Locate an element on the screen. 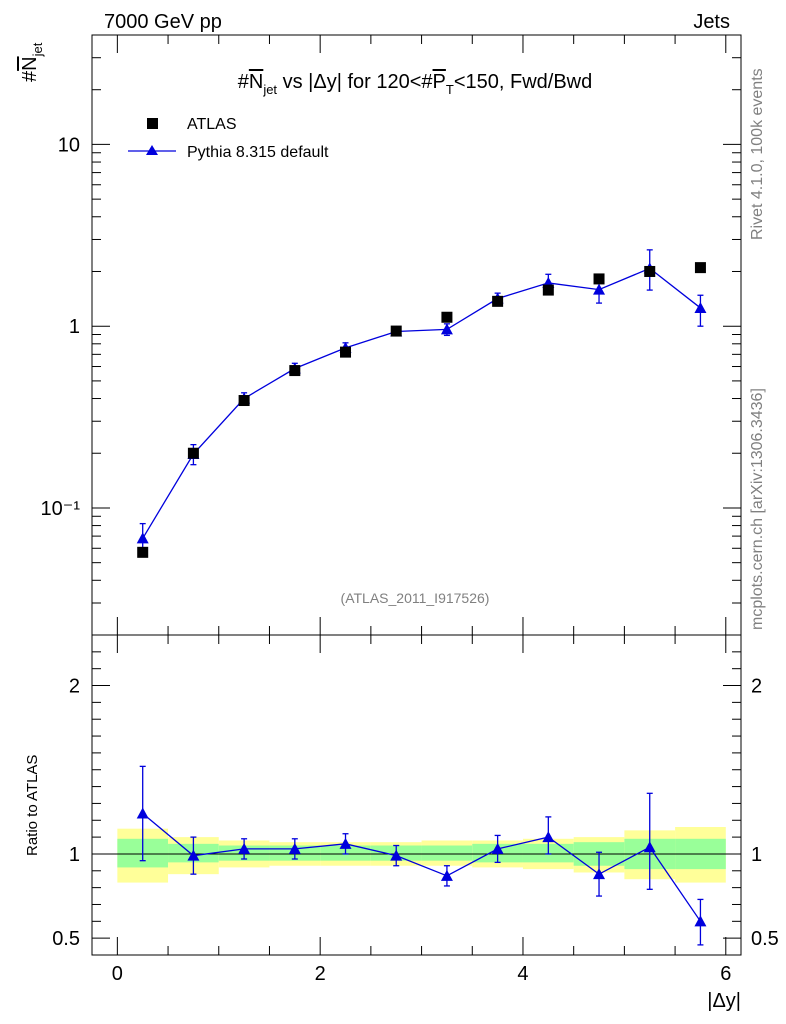 The image size is (786, 1024). chart-title: #Njet vs |Δy| for 120<#PT<150, Fwd/Bwd is located at coordinates (415, 84).